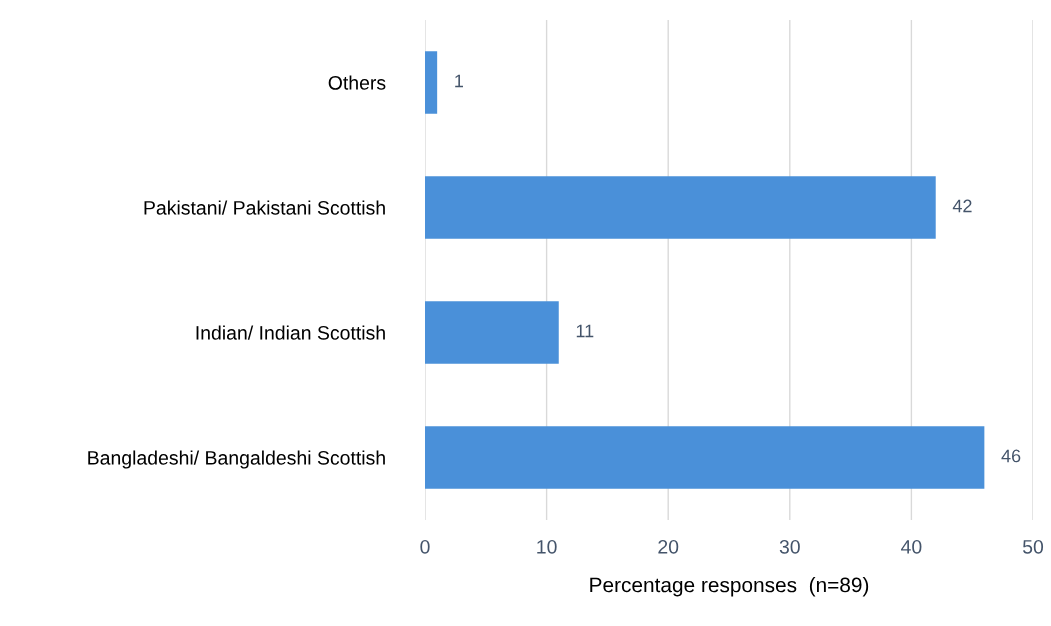  Describe the element at coordinates (585, 331) in the screenshot. I see `data-label: 11` at that location.